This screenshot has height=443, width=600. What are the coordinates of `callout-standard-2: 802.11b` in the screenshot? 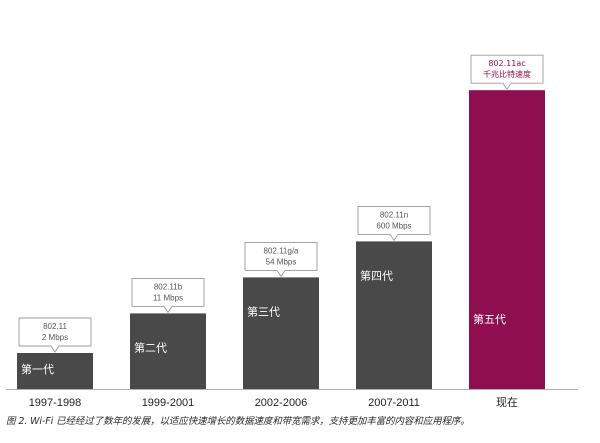 It's located at (168, 286).